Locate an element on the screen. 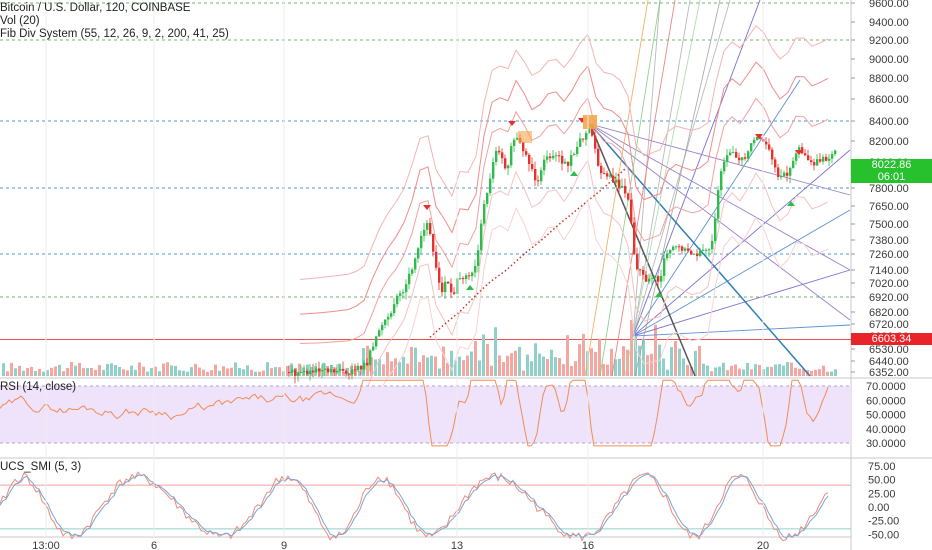 Image resolution: width=932 pixels, height=550 pixels. price-tick-label: 9200.00 is located at coordinates (889, 41).